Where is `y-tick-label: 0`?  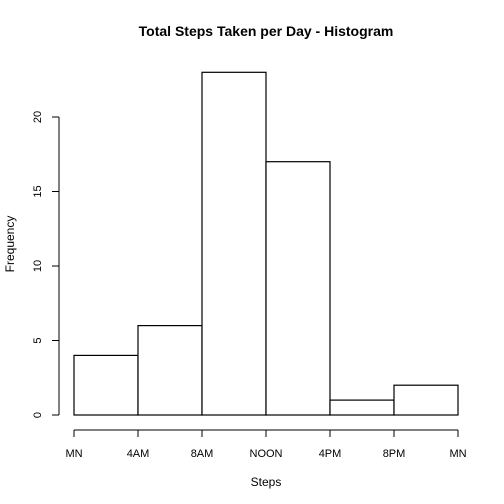
y-tick-label: 0 is located at coordinates (38, 415).